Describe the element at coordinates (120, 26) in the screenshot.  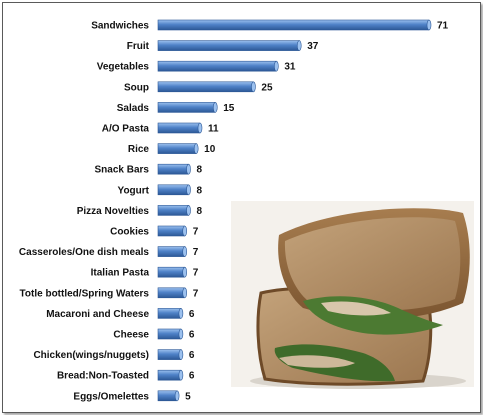
I see `category-label: Sandwiches` at that location.